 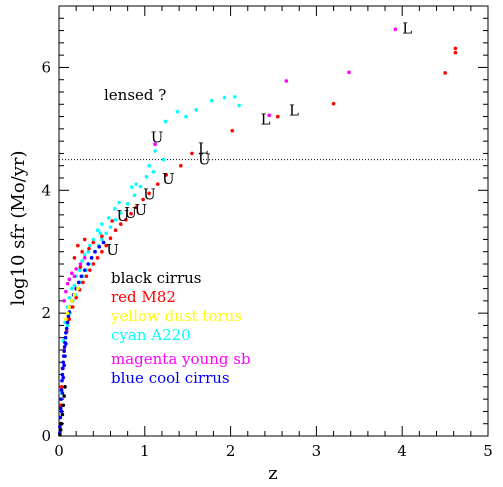 What do you see at coordinates (46, 313) in the screenshot?
I see `y-tick-label: 2` at bounding box center [46, 313].